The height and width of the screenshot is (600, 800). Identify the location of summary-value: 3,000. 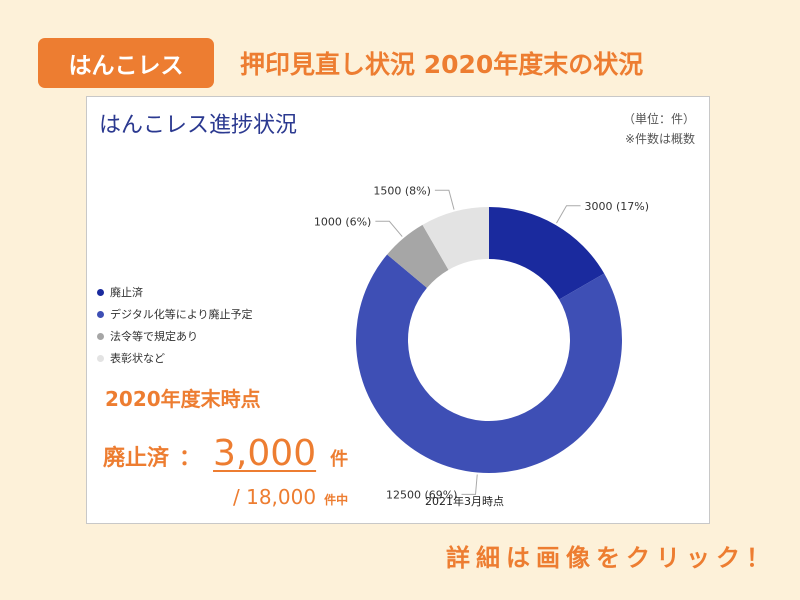
(265, 453).